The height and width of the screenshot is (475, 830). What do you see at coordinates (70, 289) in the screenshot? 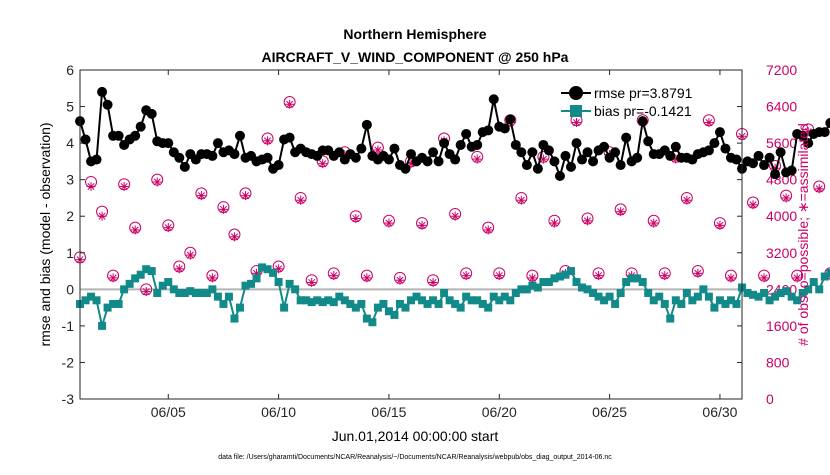
I see `y-tick-label-left: 0` at bounding box center [70, 289].